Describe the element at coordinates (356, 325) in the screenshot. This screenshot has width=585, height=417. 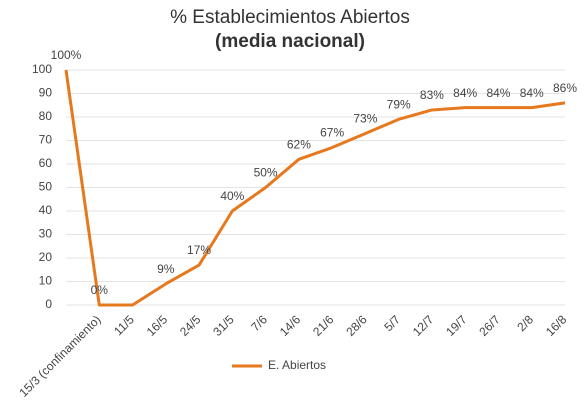
I see `x-tick-label: 28/6` at that location.